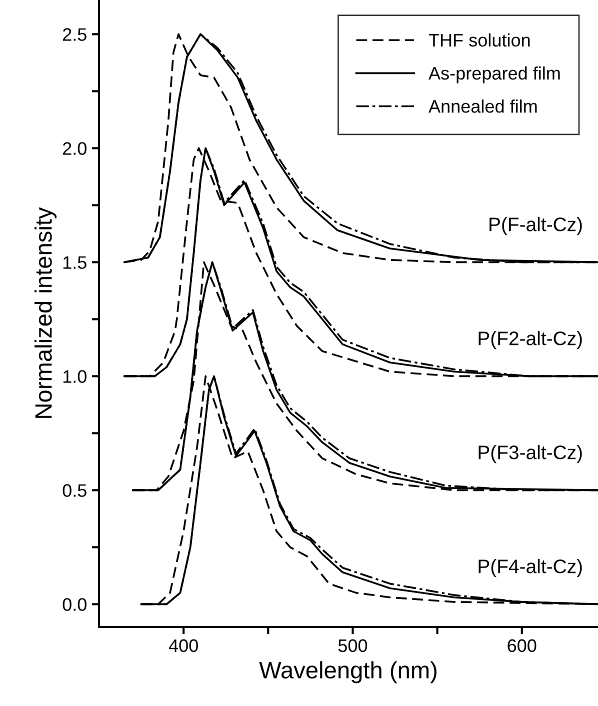 Image resolution: width=598 pixels, height=706 pixels. What do you see at coordinates (536, 226) in the screenshot?
I see `annotation: P(F-alt-Cz)` at bounding box center [536, 226].